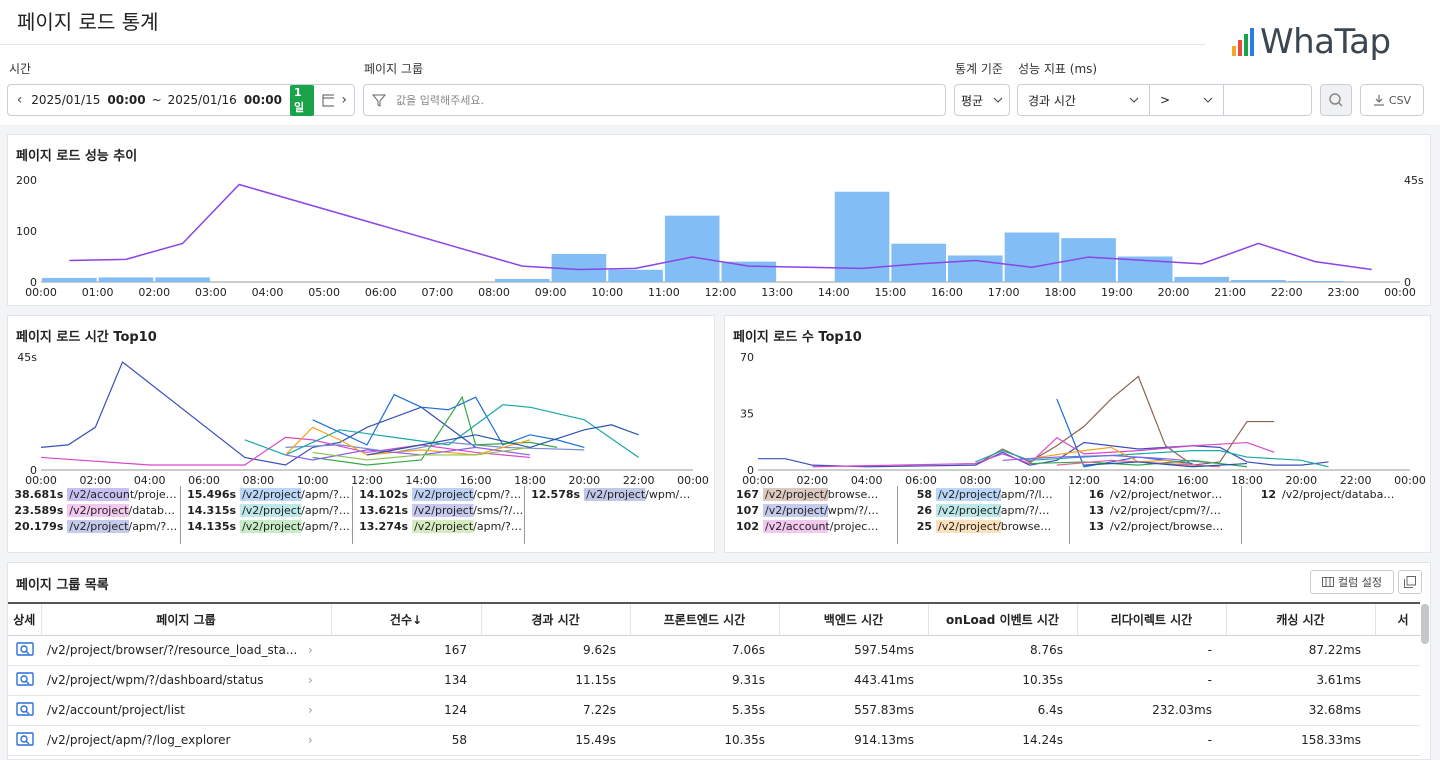 The width and height of the screenshot is (1440, 760). What do you see at coordinates (1425, 624) in the screenshot?
I see `table-scrollbar` at bounding box center [1425, 624].